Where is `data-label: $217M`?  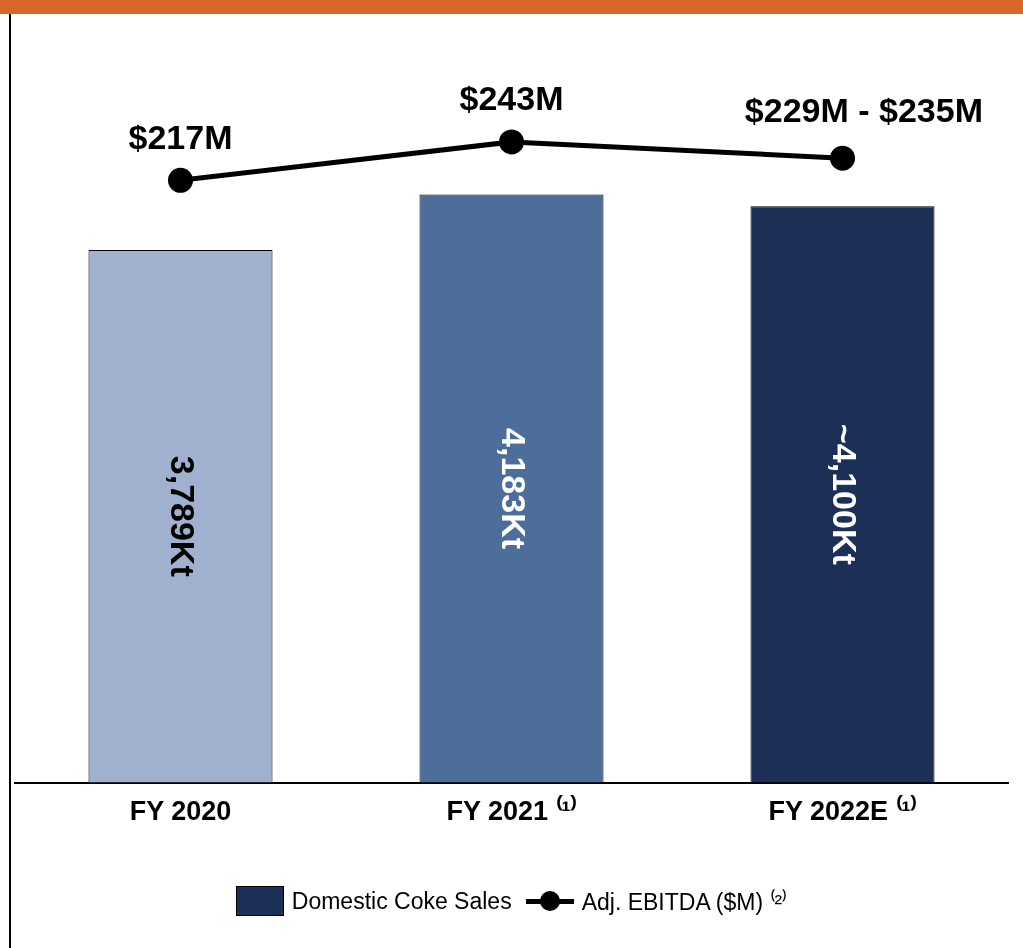 data-label: $217M is located at coordinates (180, 136).